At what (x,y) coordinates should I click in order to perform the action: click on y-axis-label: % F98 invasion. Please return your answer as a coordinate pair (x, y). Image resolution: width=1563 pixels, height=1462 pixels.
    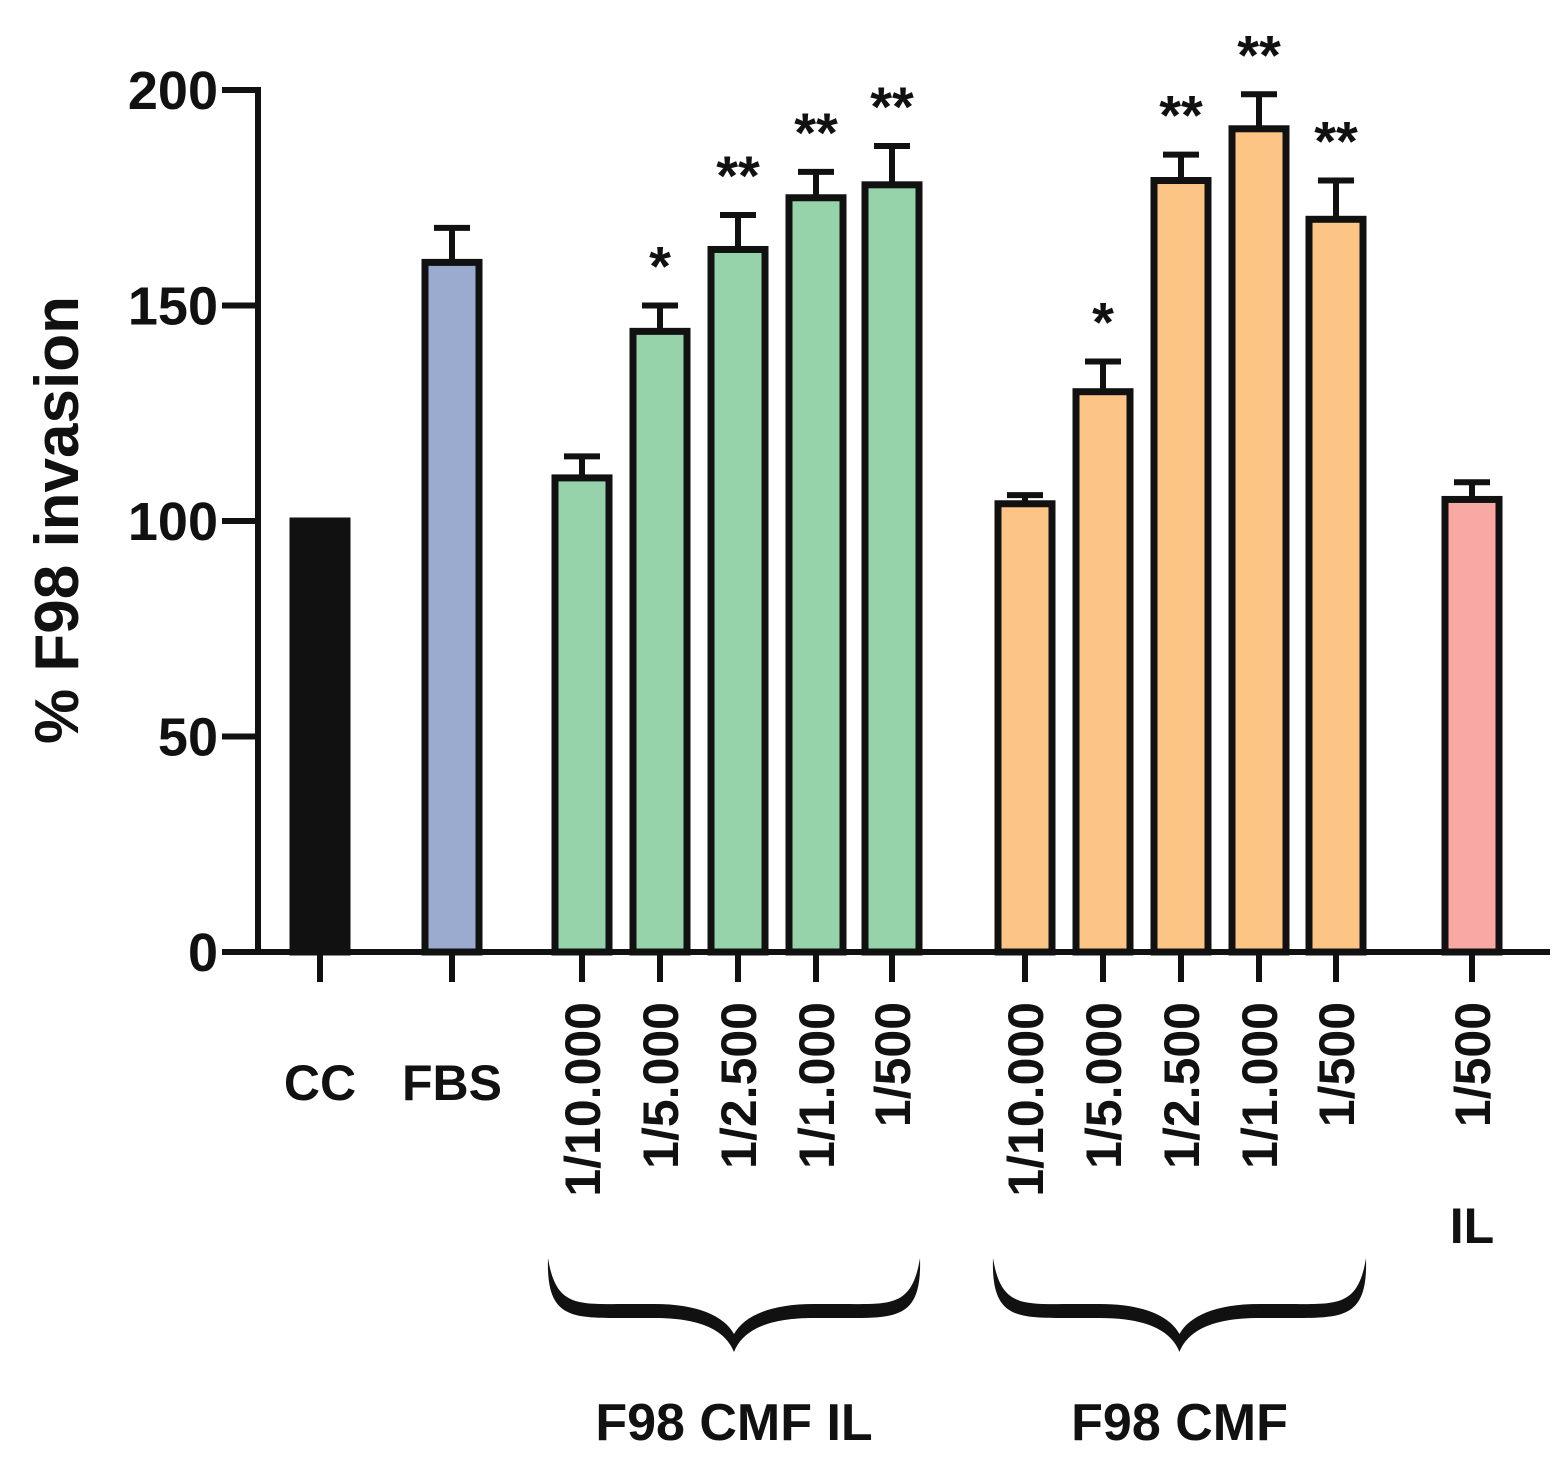
    Looking at the image, I should click on (57, 520).